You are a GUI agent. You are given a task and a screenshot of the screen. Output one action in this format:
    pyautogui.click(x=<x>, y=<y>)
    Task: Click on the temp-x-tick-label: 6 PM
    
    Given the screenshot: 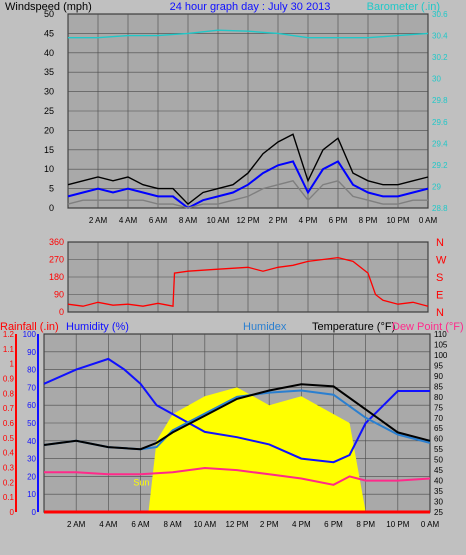 What is the action you would take?
    pyautogui.click(x=333, y=524)
    